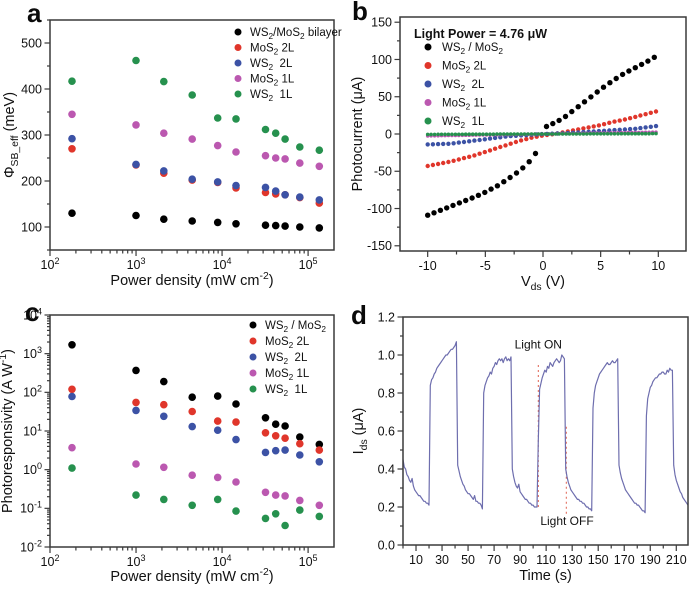 Image resolution: width=700 pixels, height=589 pixels. I want to click on svg-text: 10-1, so click(31, 508).